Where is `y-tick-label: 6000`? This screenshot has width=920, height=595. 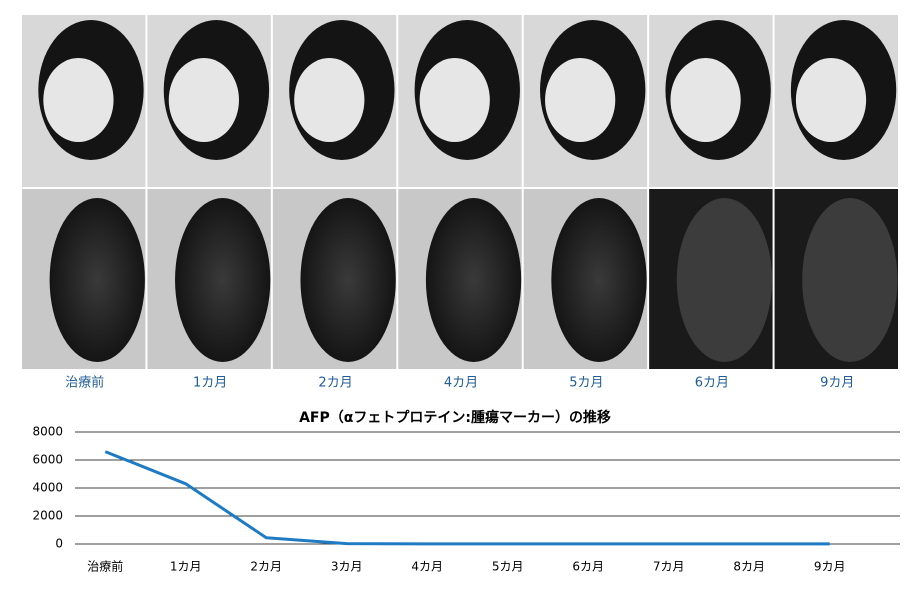 y-tick-label: 6000 is located at coordinates (47, 460).